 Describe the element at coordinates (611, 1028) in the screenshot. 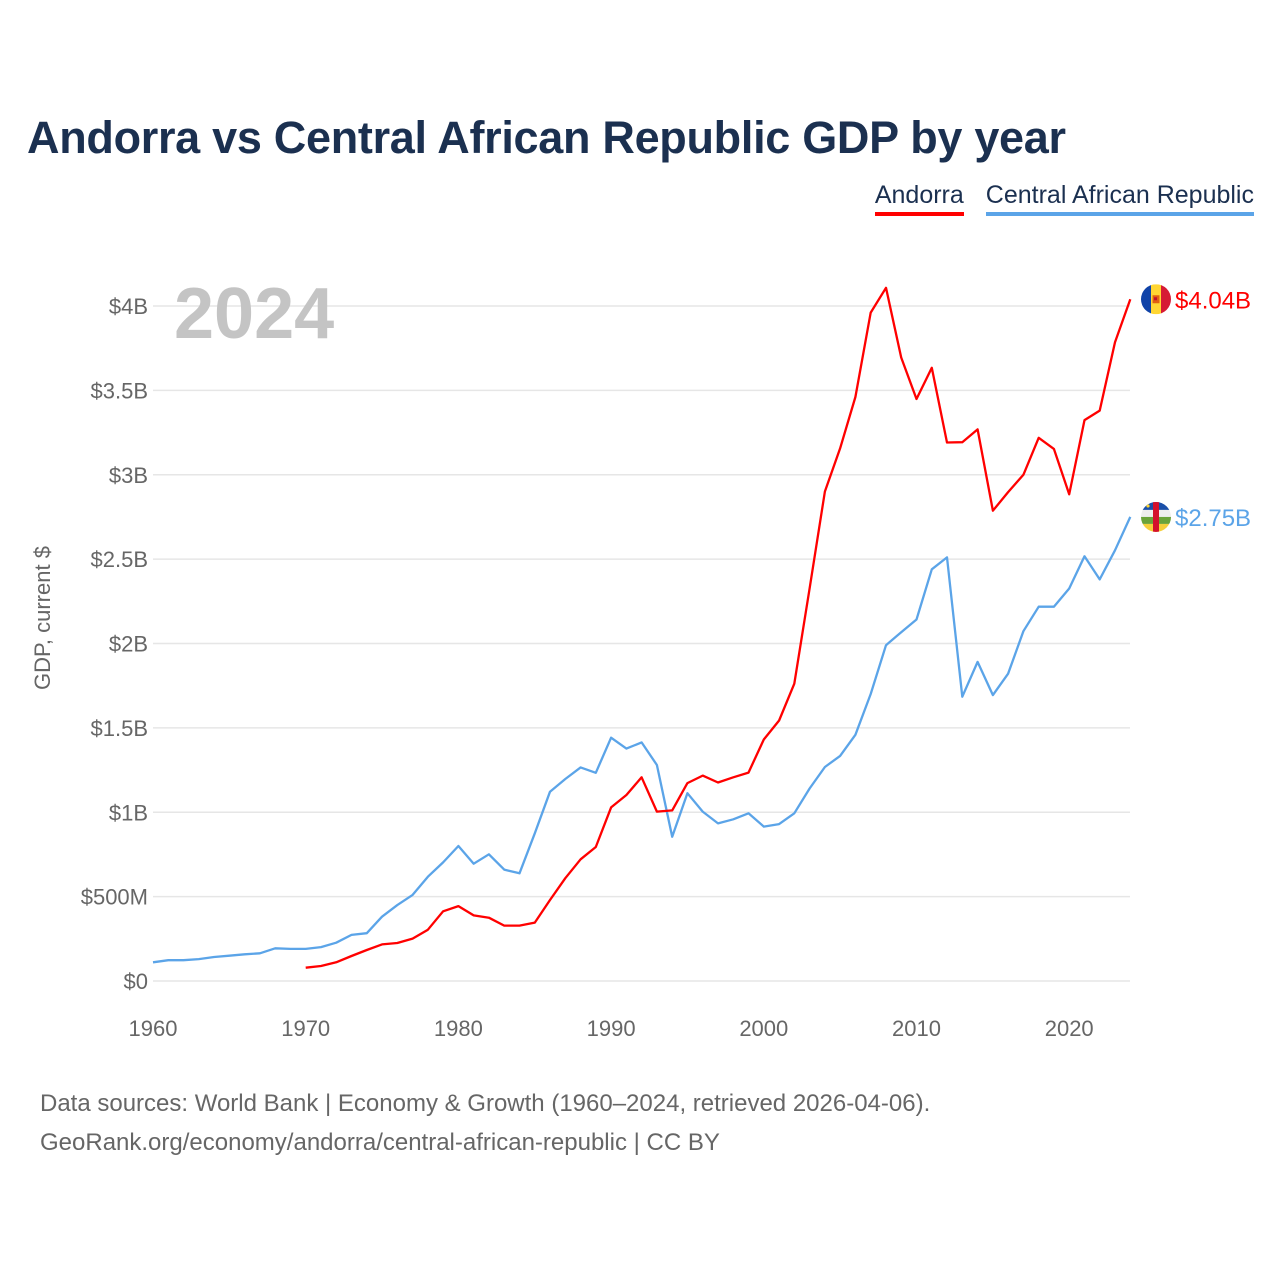

I see `x-tick-label: 1990` at that location.